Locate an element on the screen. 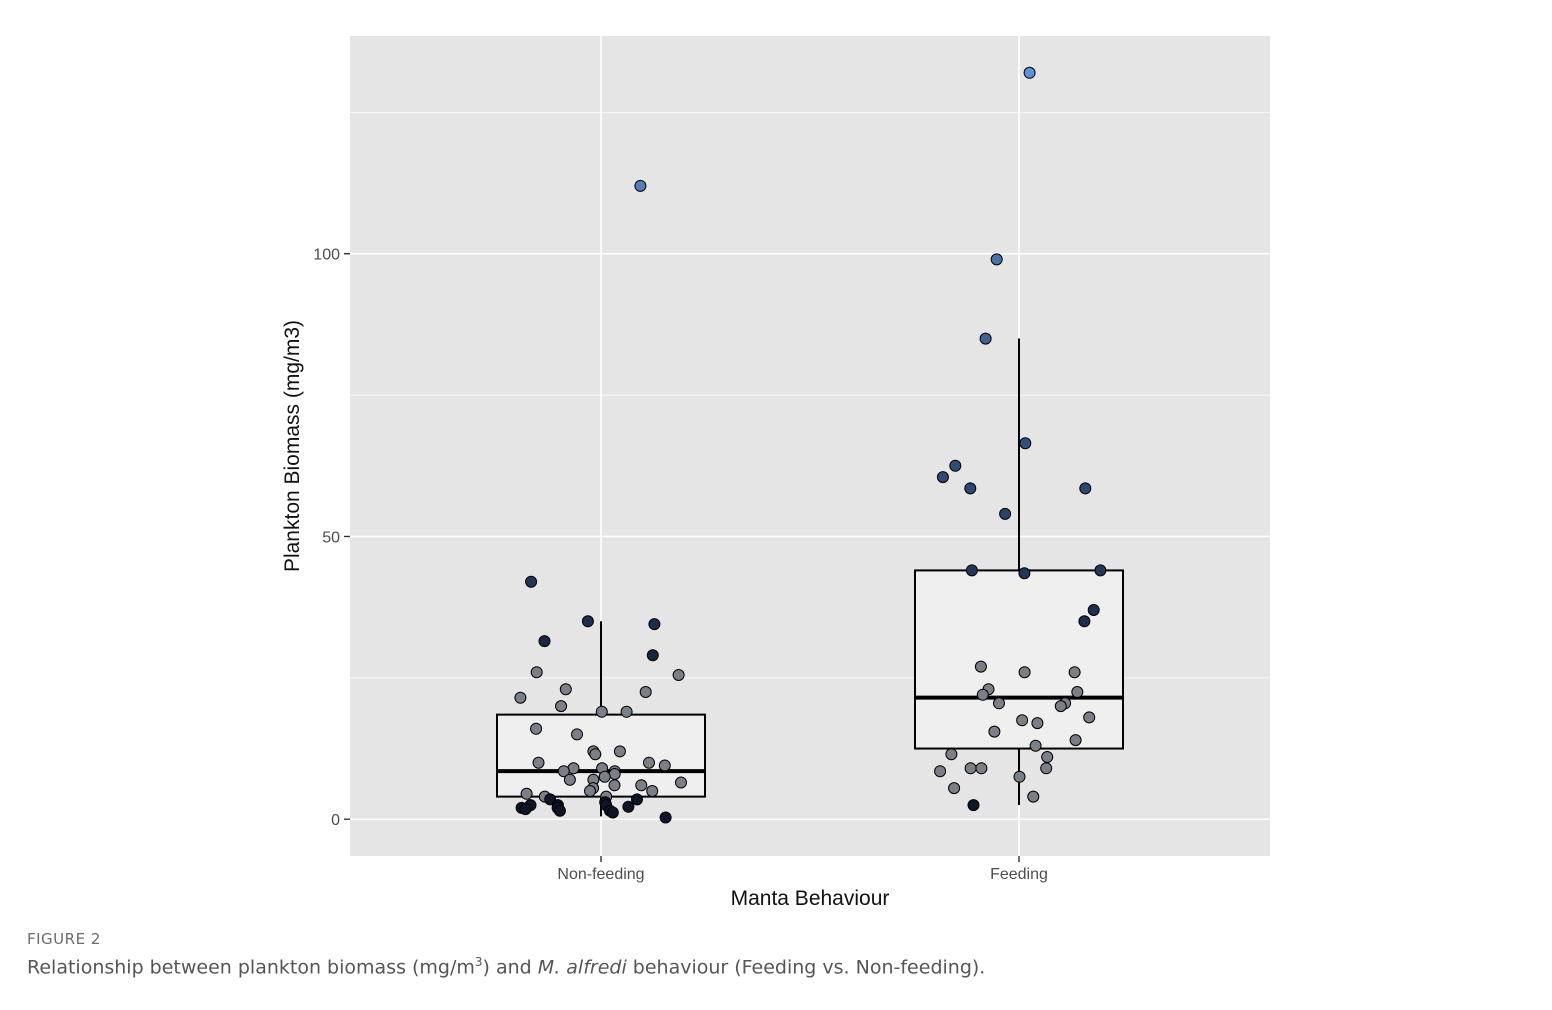 The height and width of the screenshot is (1010, 1552). y-tick-label: 100 is located at coordinates (326, 255).